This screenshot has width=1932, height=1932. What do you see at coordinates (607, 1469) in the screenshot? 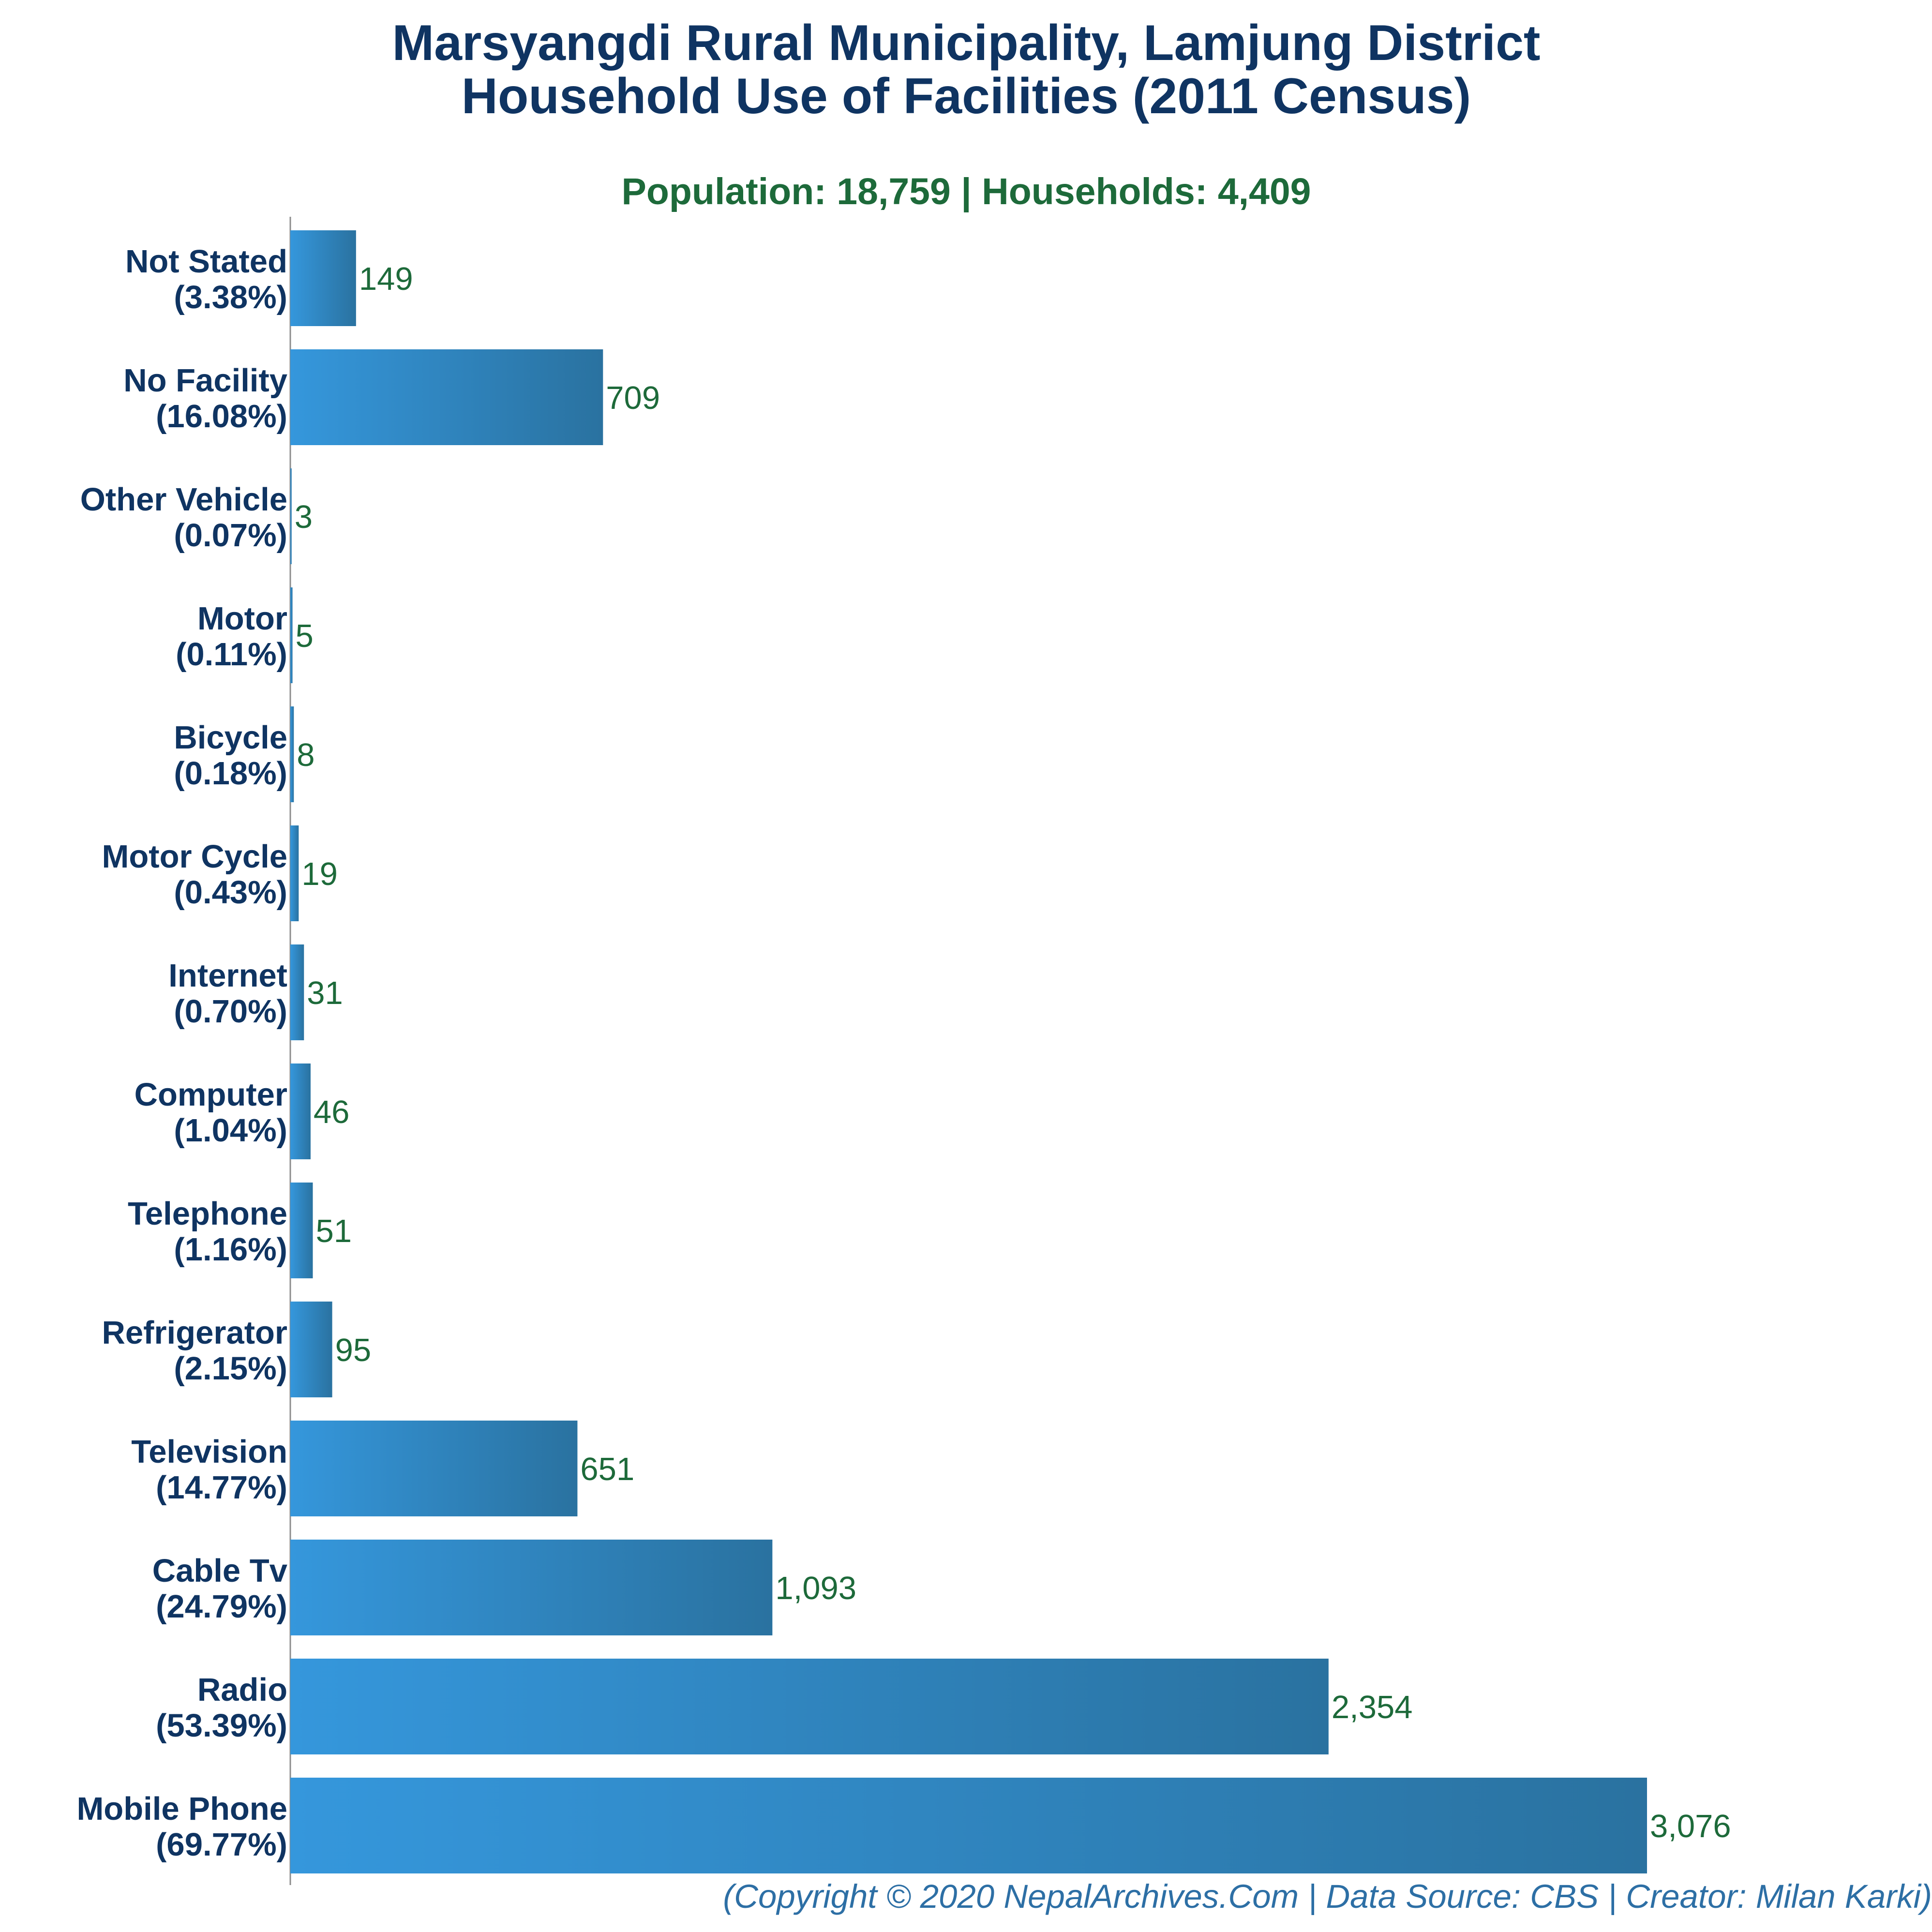
I see `value-label-10: 651` at bounding box center [607, 1469].